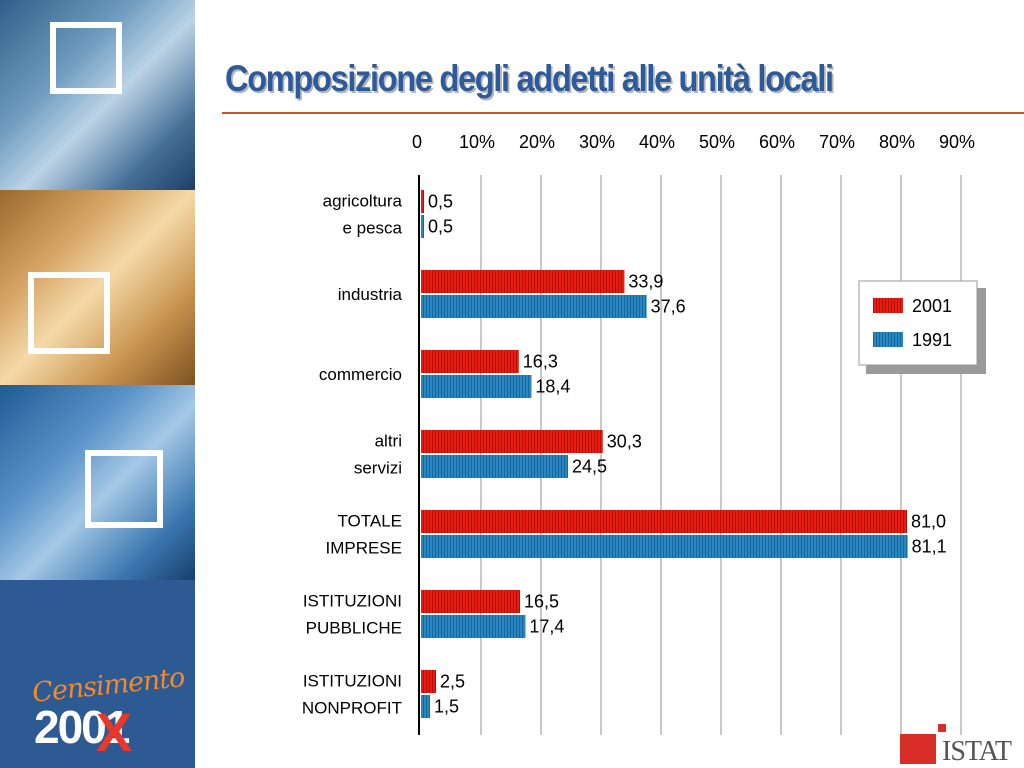 Image resolution: width=1024 pixels, height=768 pixels. Describe the element at coordinates (918, 749) in the screenshot. I see `istat-logo-mark` at that location.